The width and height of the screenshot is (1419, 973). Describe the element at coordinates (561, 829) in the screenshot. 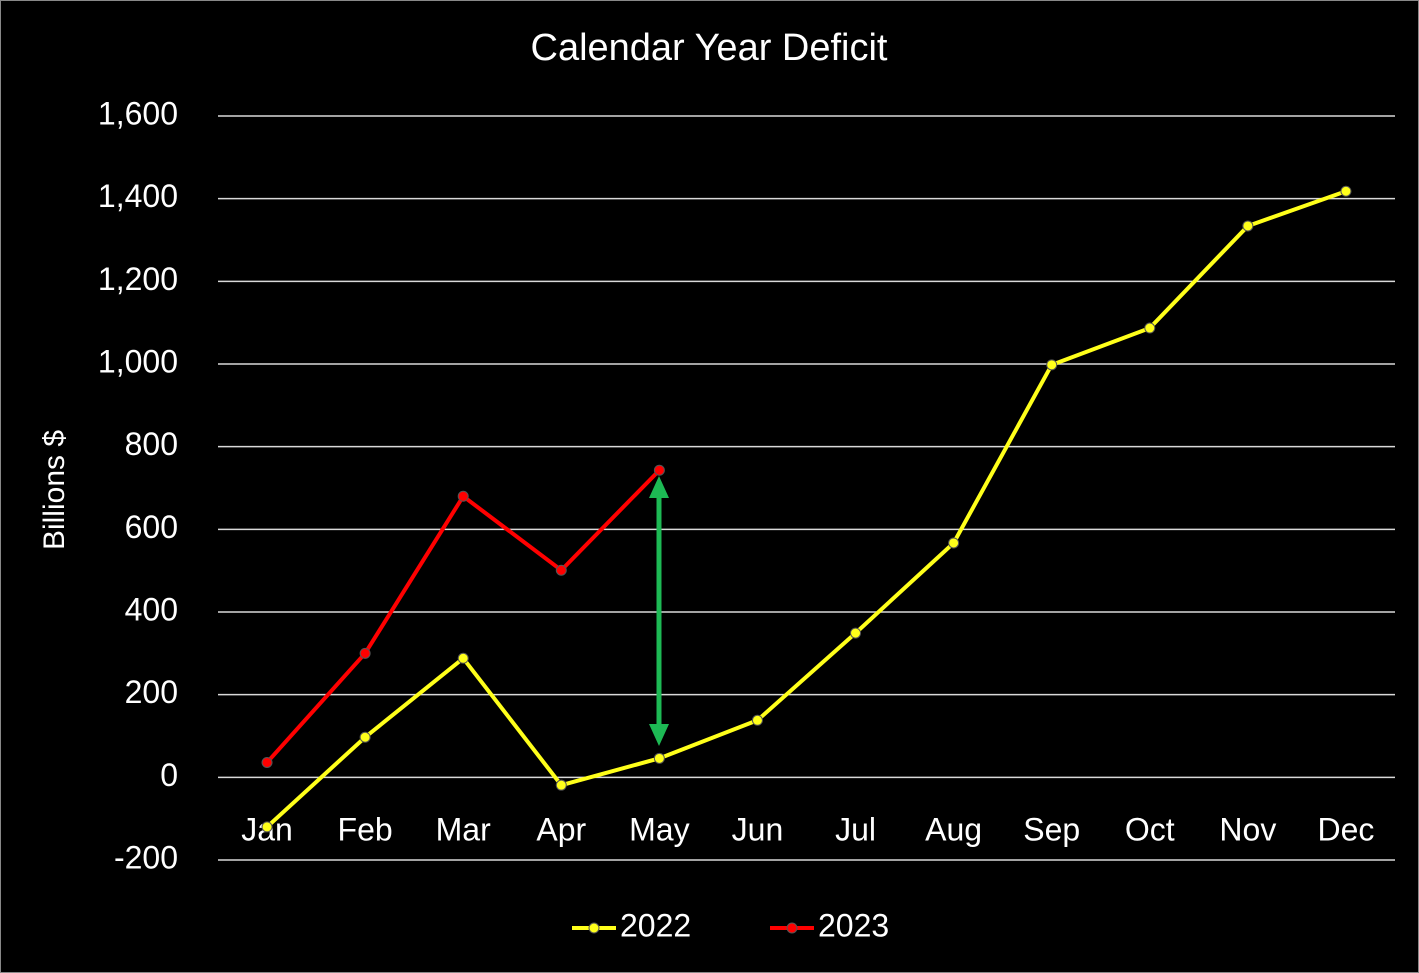

I see `x-tick-label: Apr` at that location.